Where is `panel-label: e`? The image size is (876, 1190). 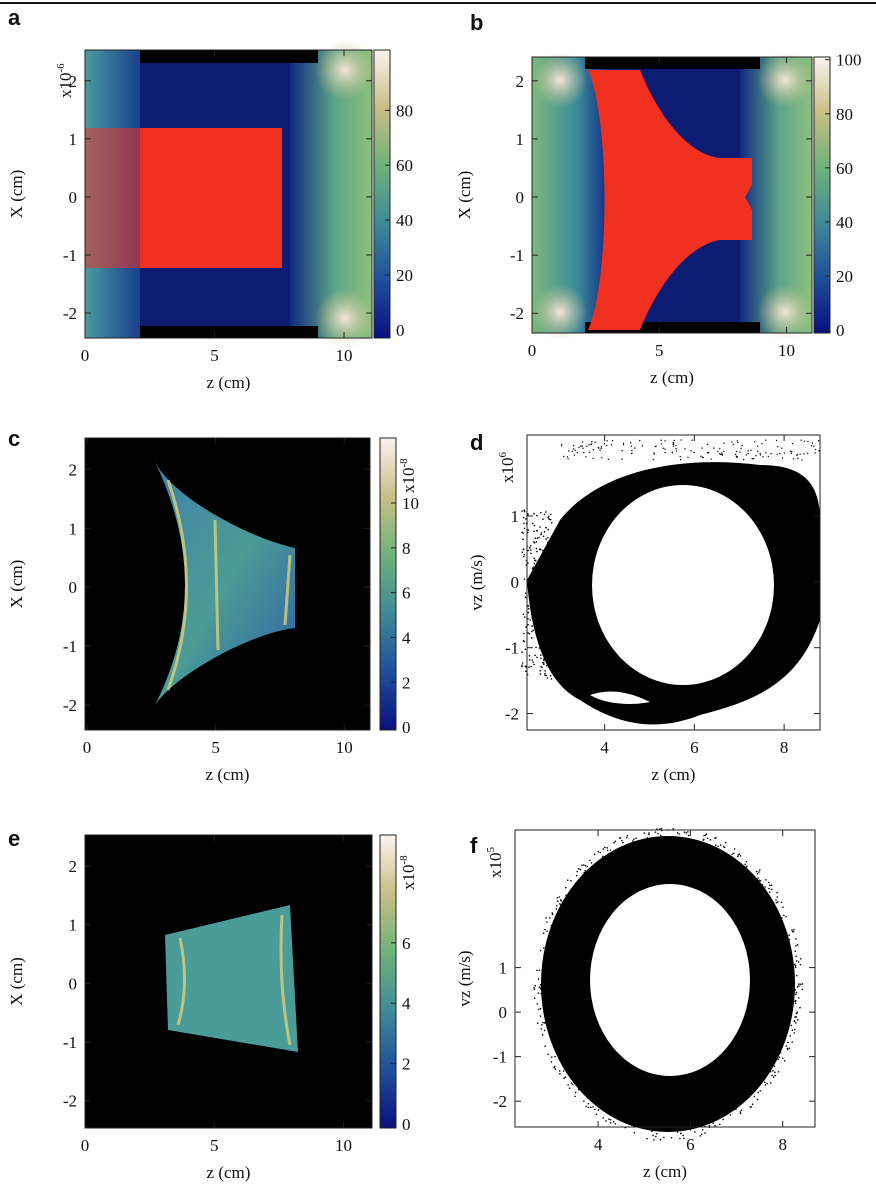
panel-label: e is located at coordinates (14, 838).